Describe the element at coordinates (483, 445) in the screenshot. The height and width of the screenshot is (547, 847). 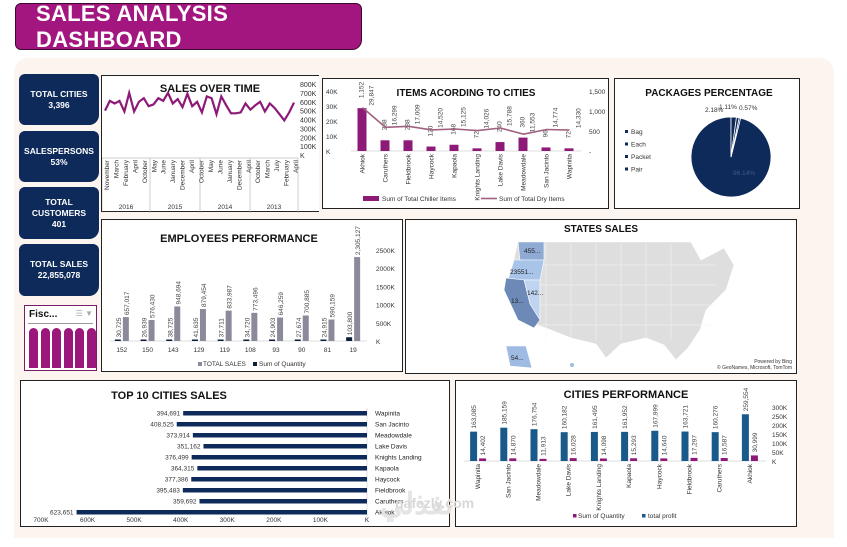
I see `quantity-data-label: 14,402` at that location.